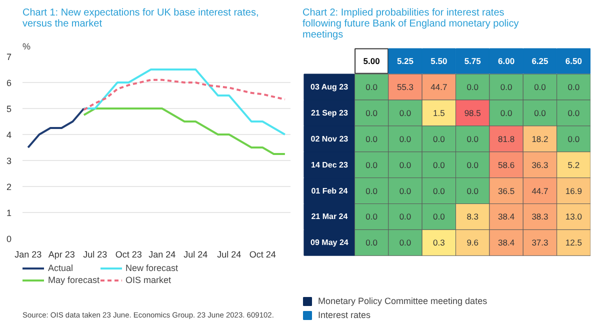  I want to click on data-label: 98.5, so click(473, 113).